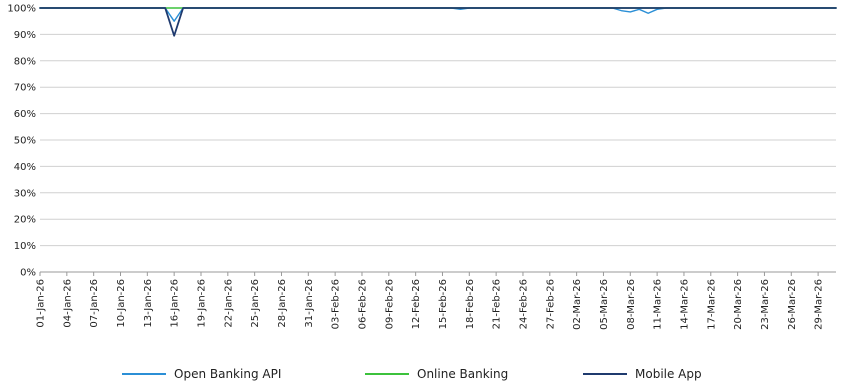  I want to click on x-tick-label: 18-Feb-26, so click(470, 304).